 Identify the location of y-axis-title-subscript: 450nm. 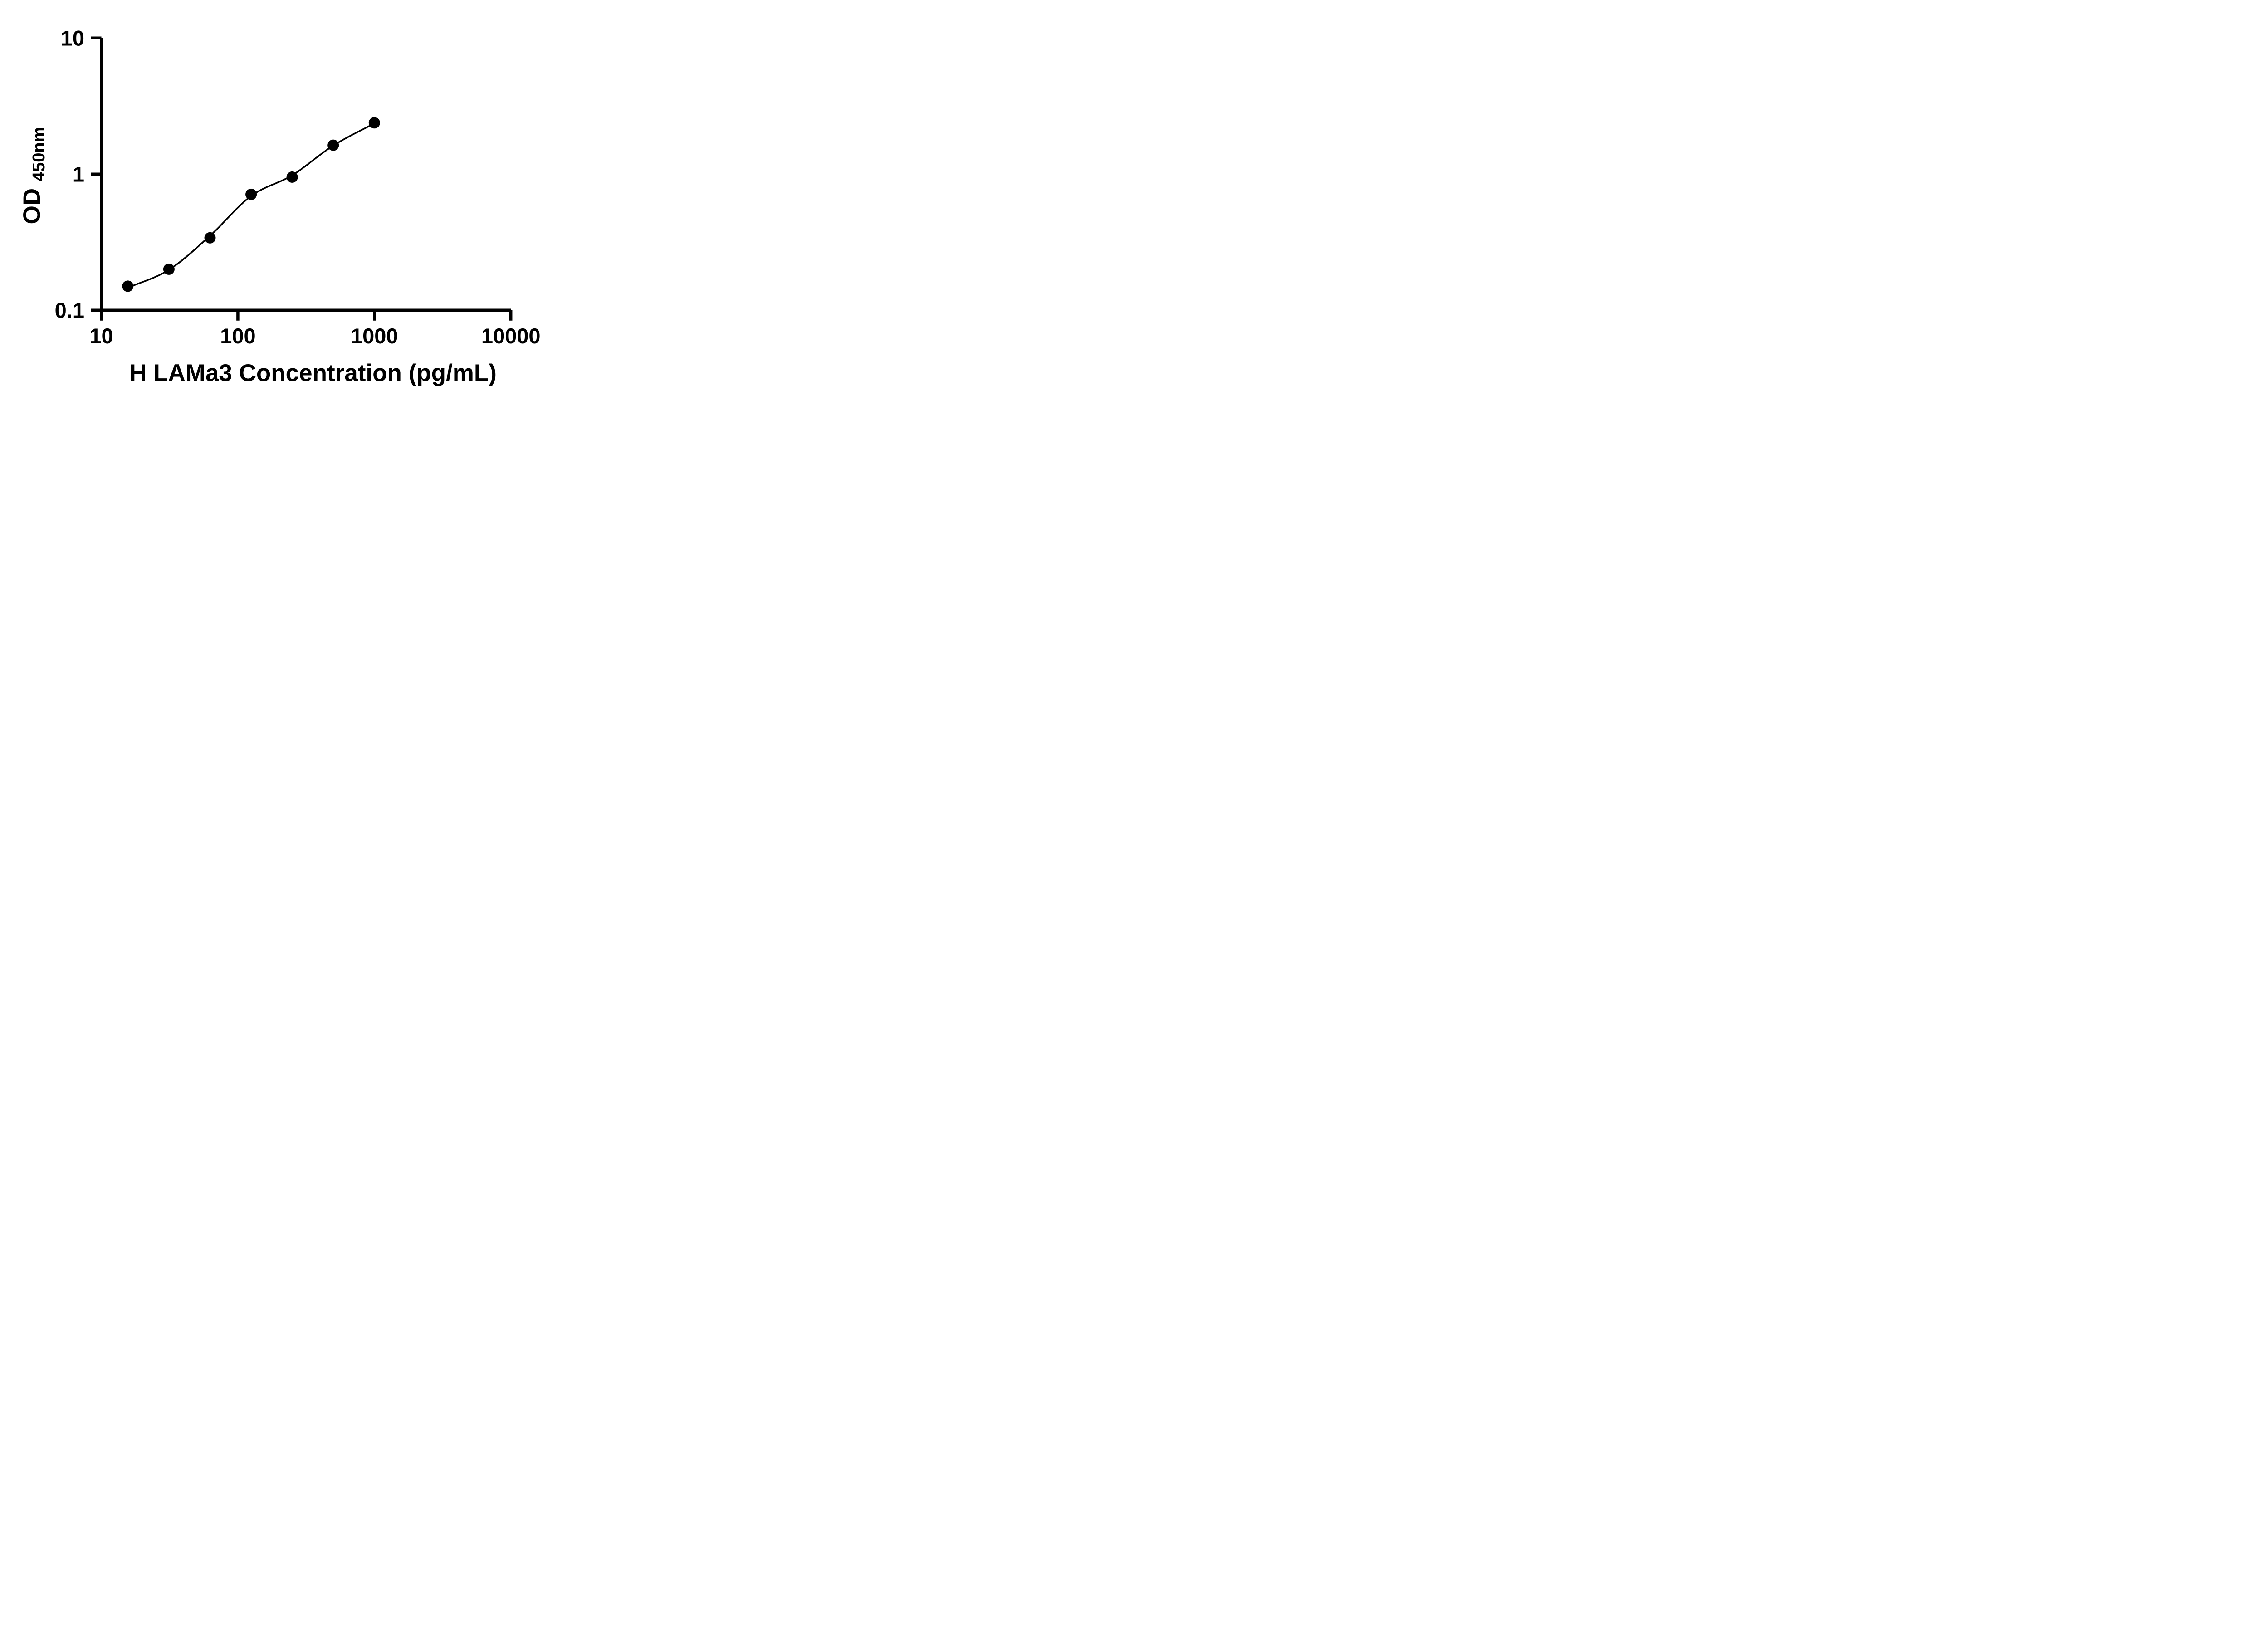
(39, 154).